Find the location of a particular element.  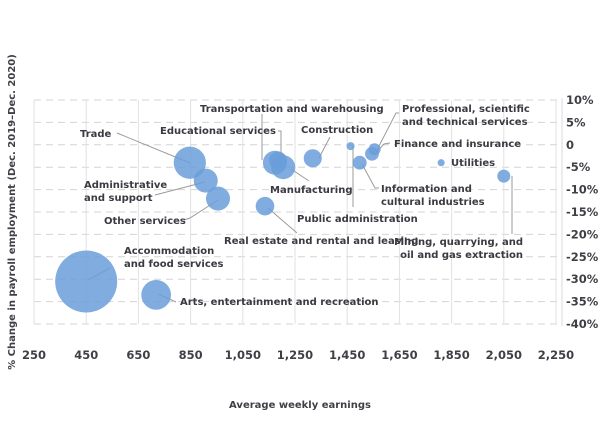

label-line: Construction is located at coordinates (337, 130).